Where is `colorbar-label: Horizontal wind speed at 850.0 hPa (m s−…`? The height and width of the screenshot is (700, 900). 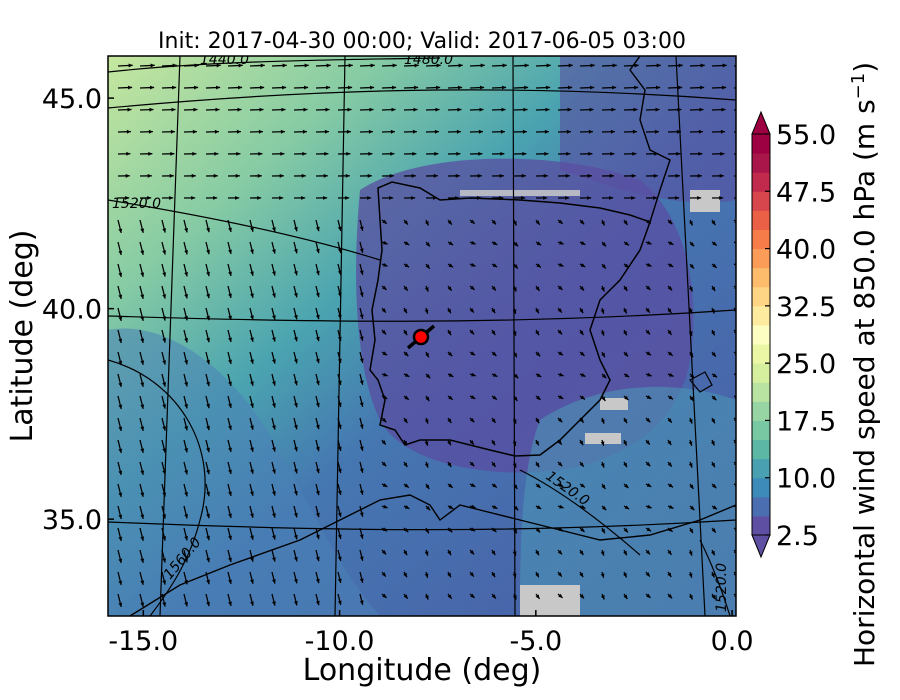 colorbar-label: Horizontal wind speed at 850.0 hPa (m s−… is located at coordinates (864, 364).